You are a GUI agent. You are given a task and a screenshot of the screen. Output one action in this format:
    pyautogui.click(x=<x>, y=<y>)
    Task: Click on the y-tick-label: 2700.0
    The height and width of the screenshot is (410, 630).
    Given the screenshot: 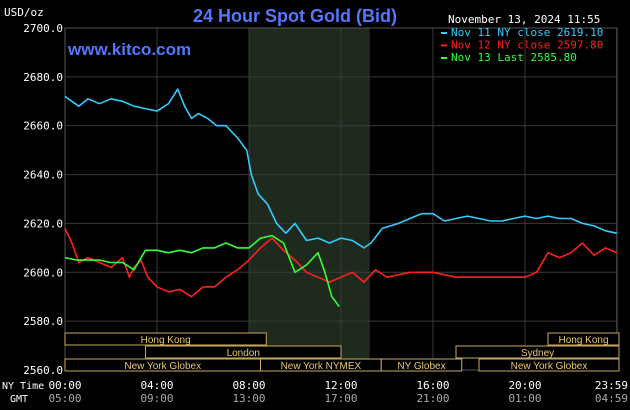 What is the action you would take?
    pyautogui.click(x=43, y=28)
    